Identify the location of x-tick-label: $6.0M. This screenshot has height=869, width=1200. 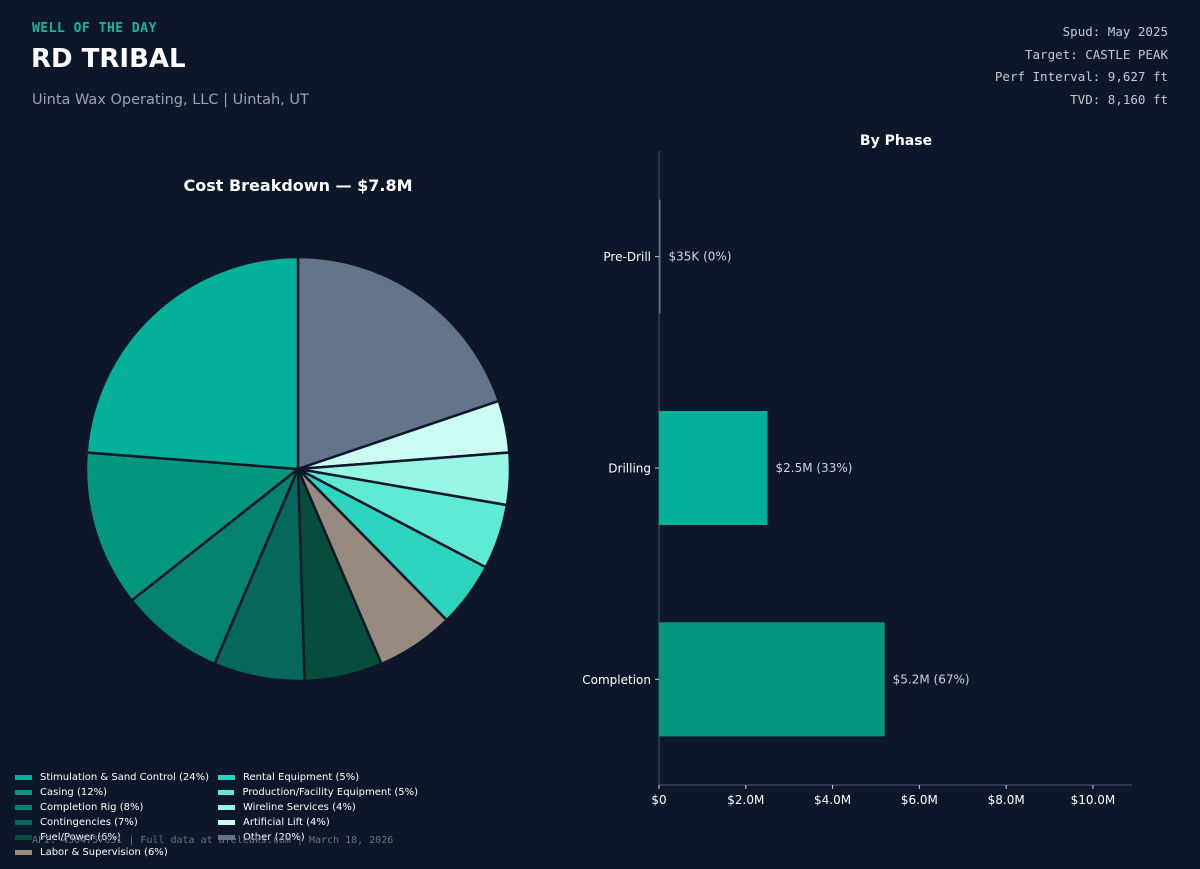
(919, 800).